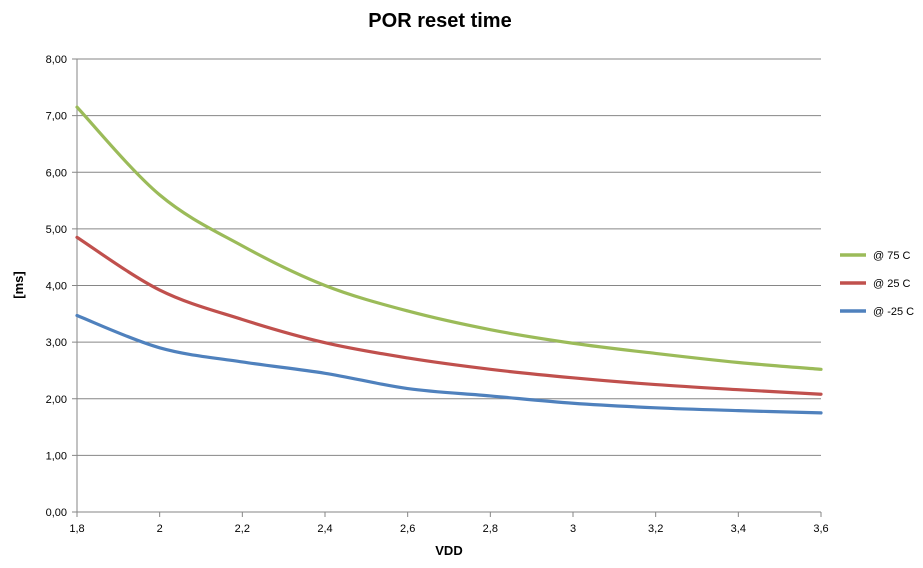 The width and height of the screenshot is (923, 568). What do you see at coordinates (449, 364) in the screenshot?
I see `series-line-25-c` at bounding box center [449, 364].